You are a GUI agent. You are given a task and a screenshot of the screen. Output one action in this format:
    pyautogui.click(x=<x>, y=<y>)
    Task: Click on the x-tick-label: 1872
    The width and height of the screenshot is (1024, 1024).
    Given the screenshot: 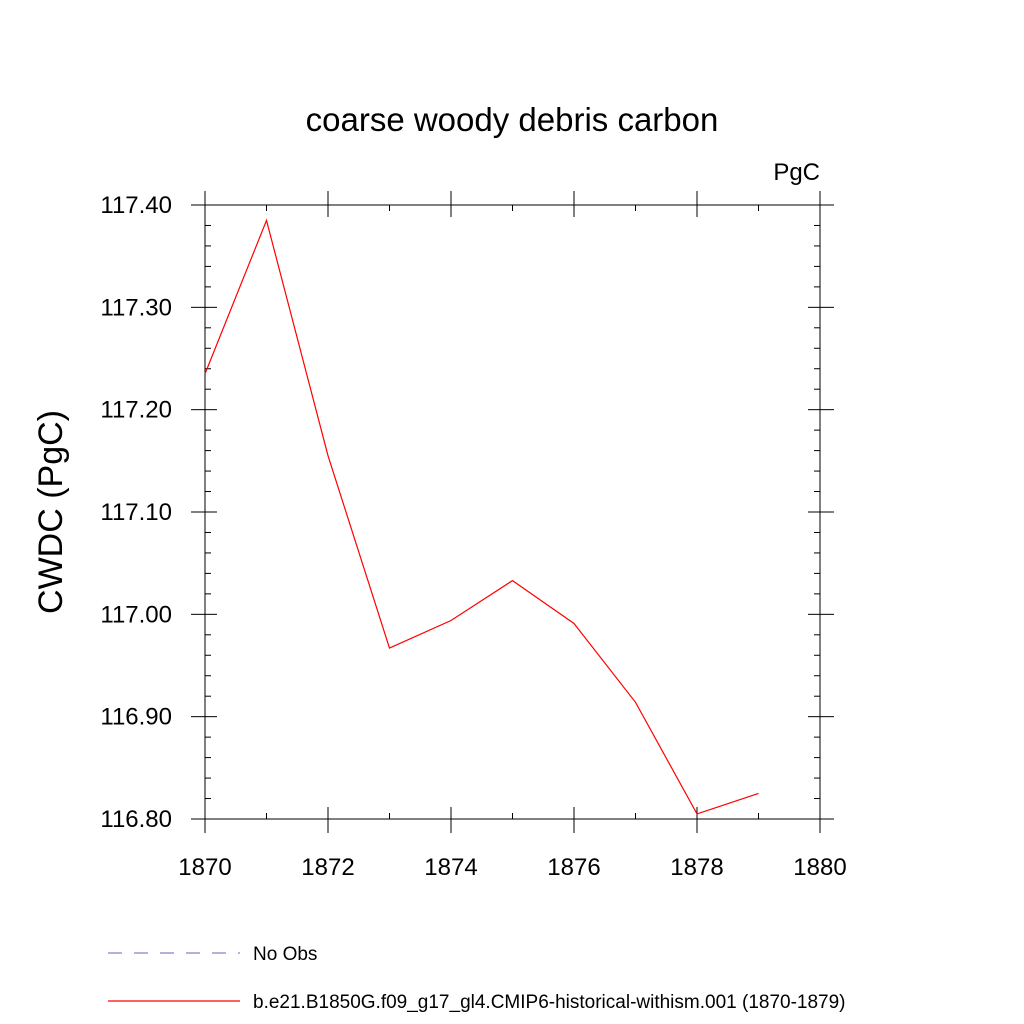 What is the action you would take?
    pyautogui.click(x=327, y=867)
    